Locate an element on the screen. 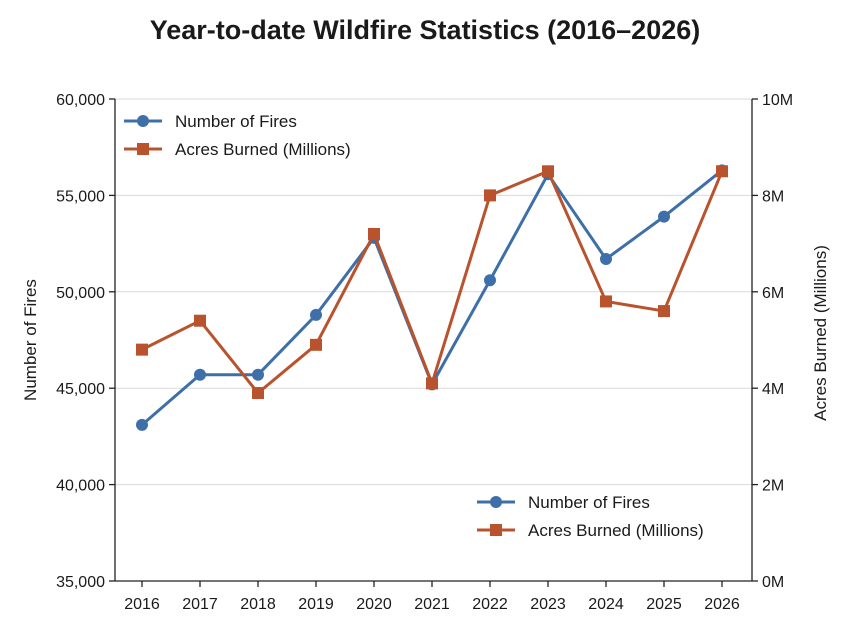 The width and height of the screenshot is (850, 635). y-tick-label: 40,000 is located at coordinates (80, 486).